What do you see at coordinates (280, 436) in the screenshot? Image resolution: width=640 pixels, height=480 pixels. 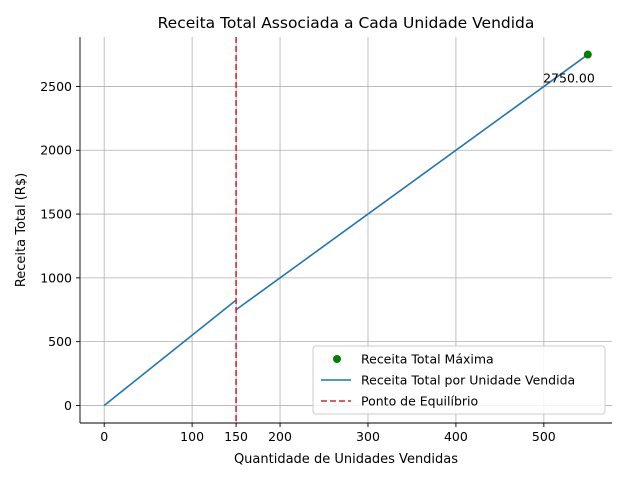 I see `x-tick-label: 200` at bounding box center [280, 436].